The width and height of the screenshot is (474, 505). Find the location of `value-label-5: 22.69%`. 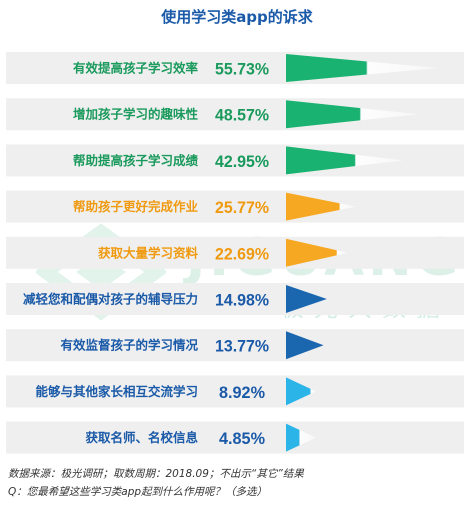

value-label-5: 22.69% is located at coordinates (242, 253).